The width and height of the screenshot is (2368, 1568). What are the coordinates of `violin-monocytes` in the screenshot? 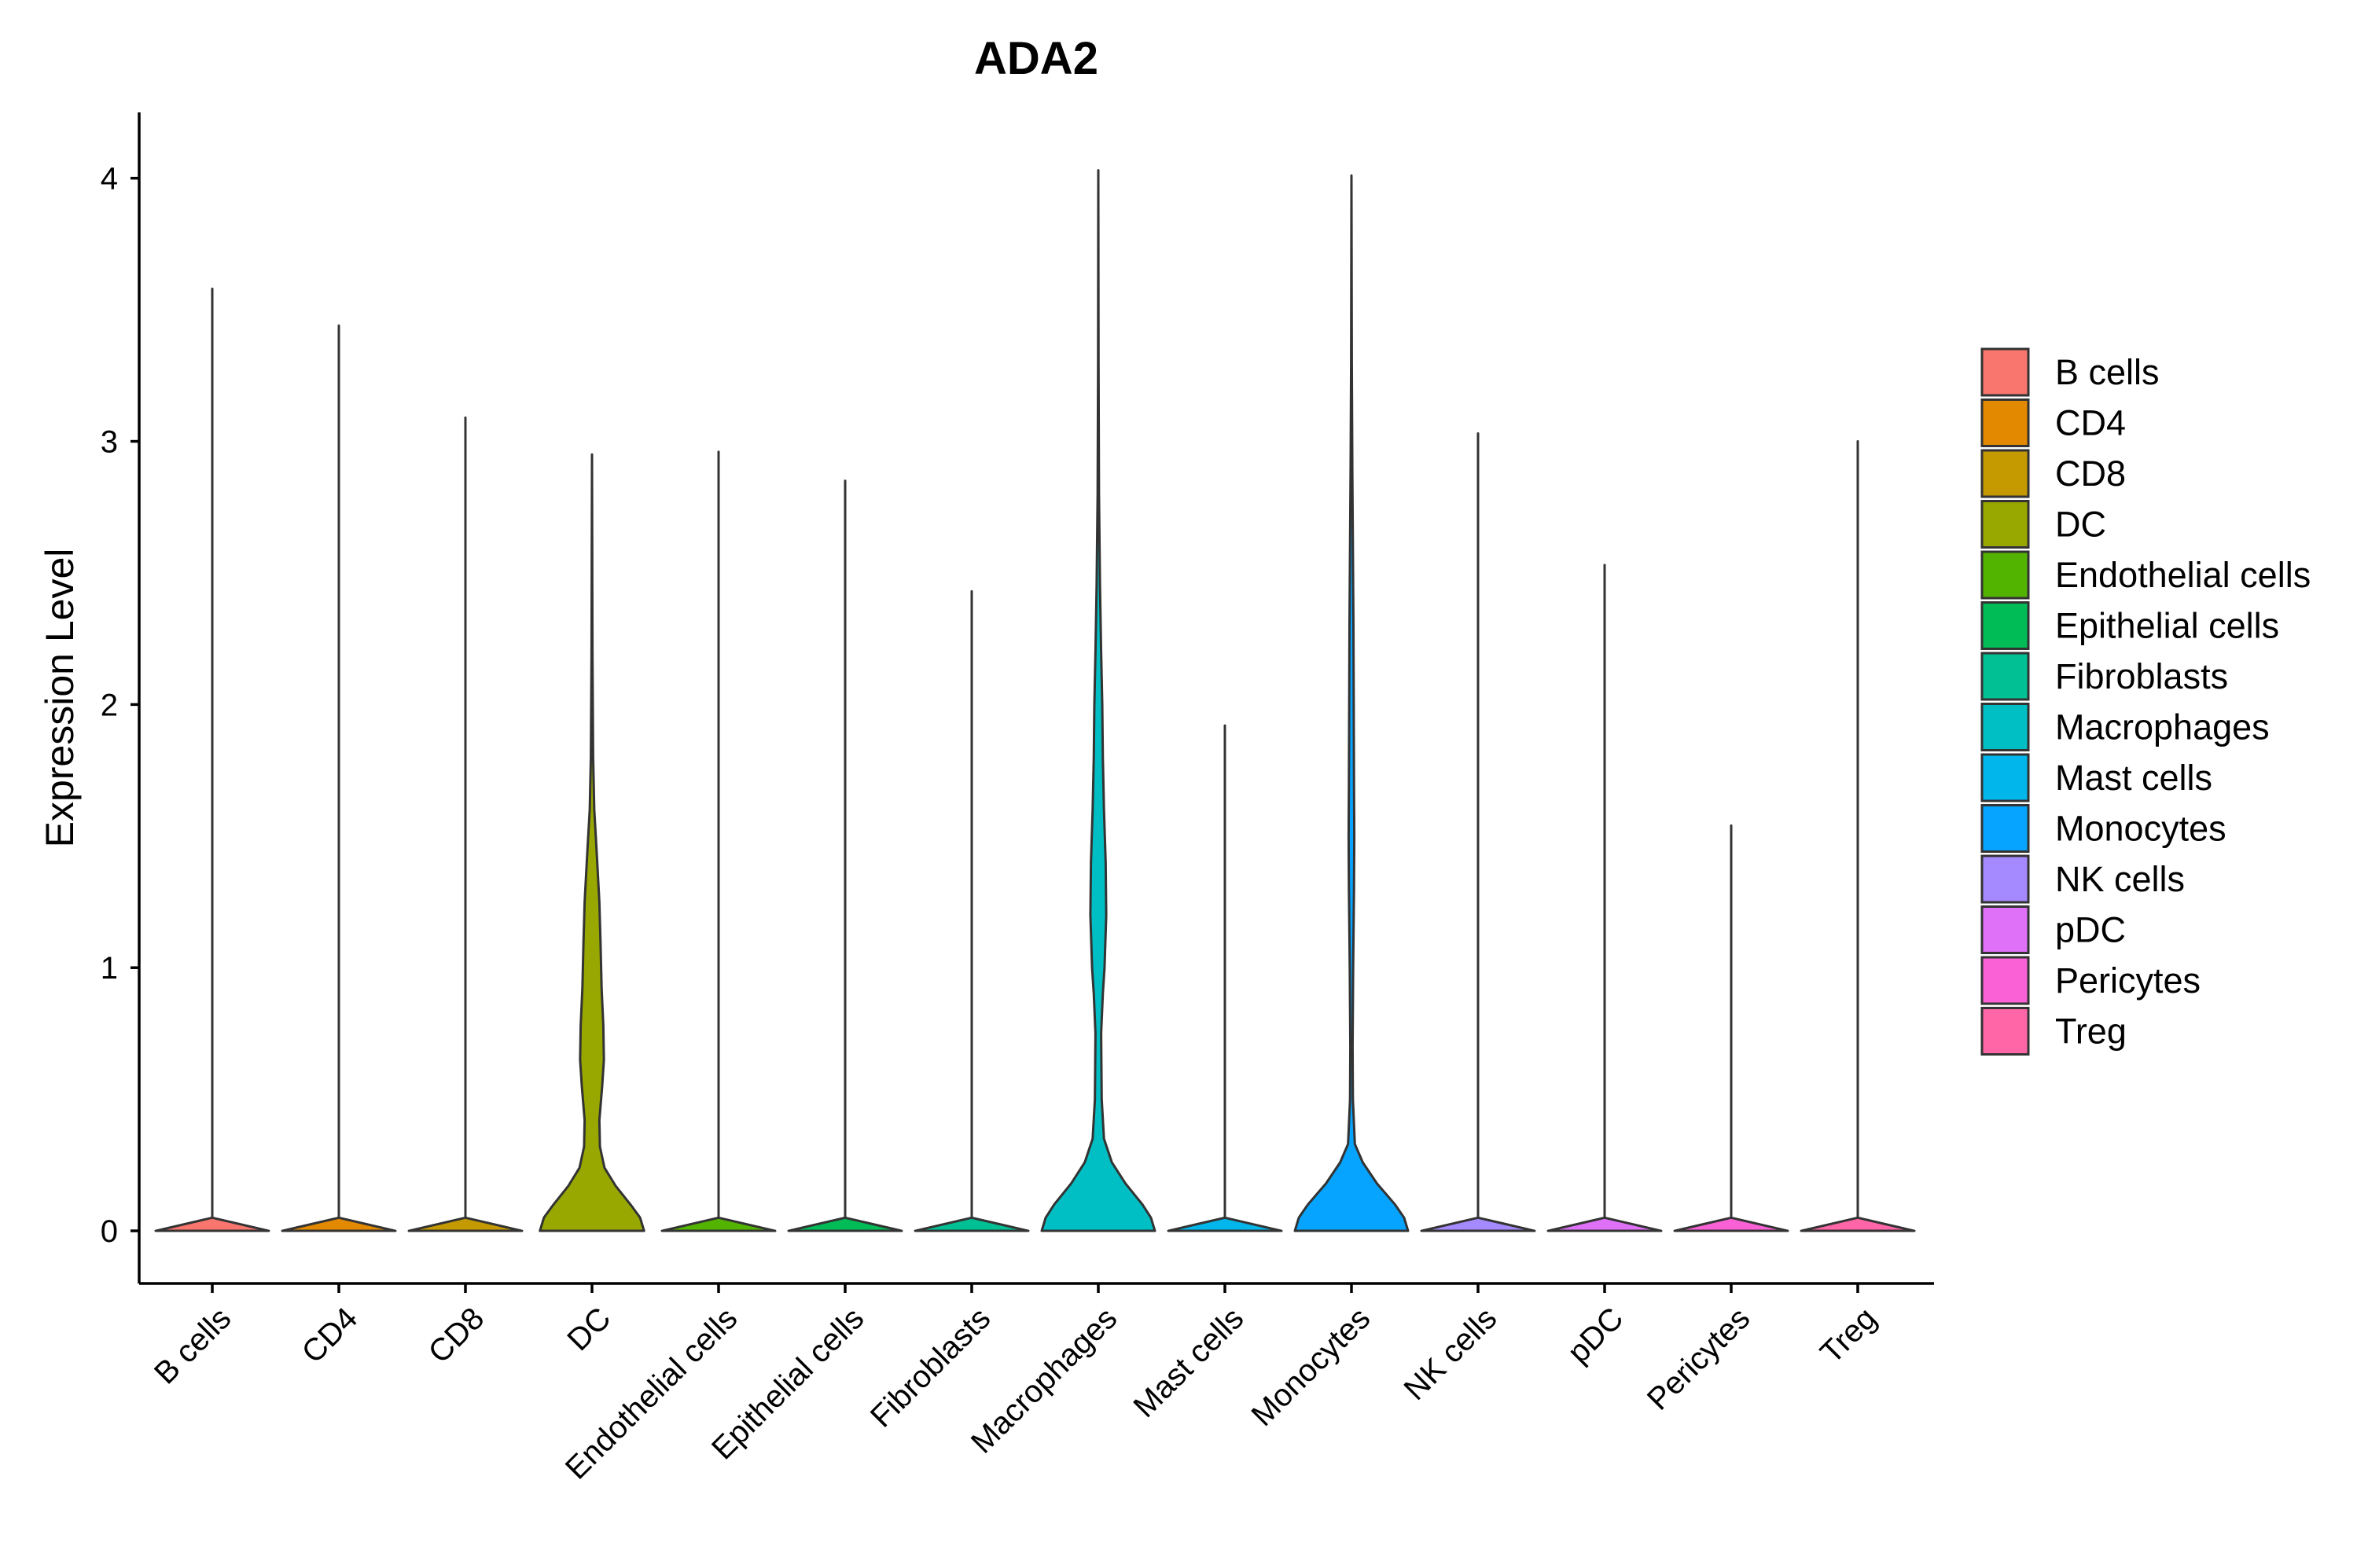 It's located at (1351, 703).